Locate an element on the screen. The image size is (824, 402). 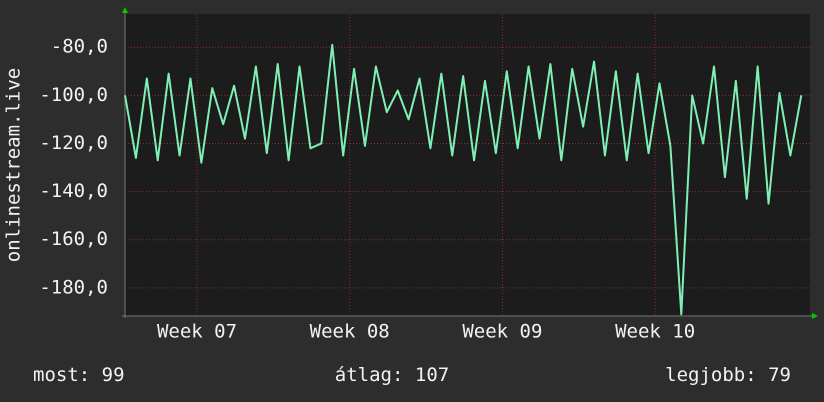
y-tick-label: -80,0 is located at coordinates (79, 47).